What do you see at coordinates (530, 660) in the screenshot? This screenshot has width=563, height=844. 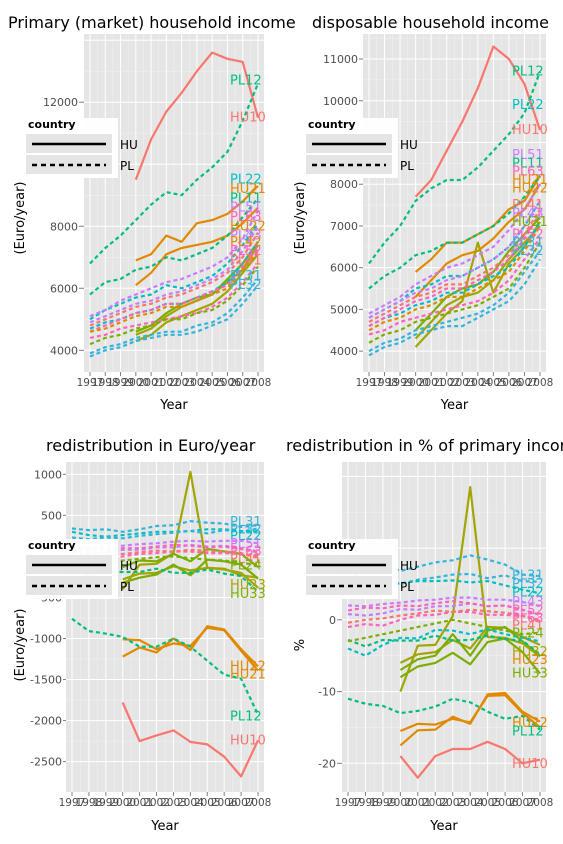 I see `region-end-label: HU23` at bounding box center [530, 660].